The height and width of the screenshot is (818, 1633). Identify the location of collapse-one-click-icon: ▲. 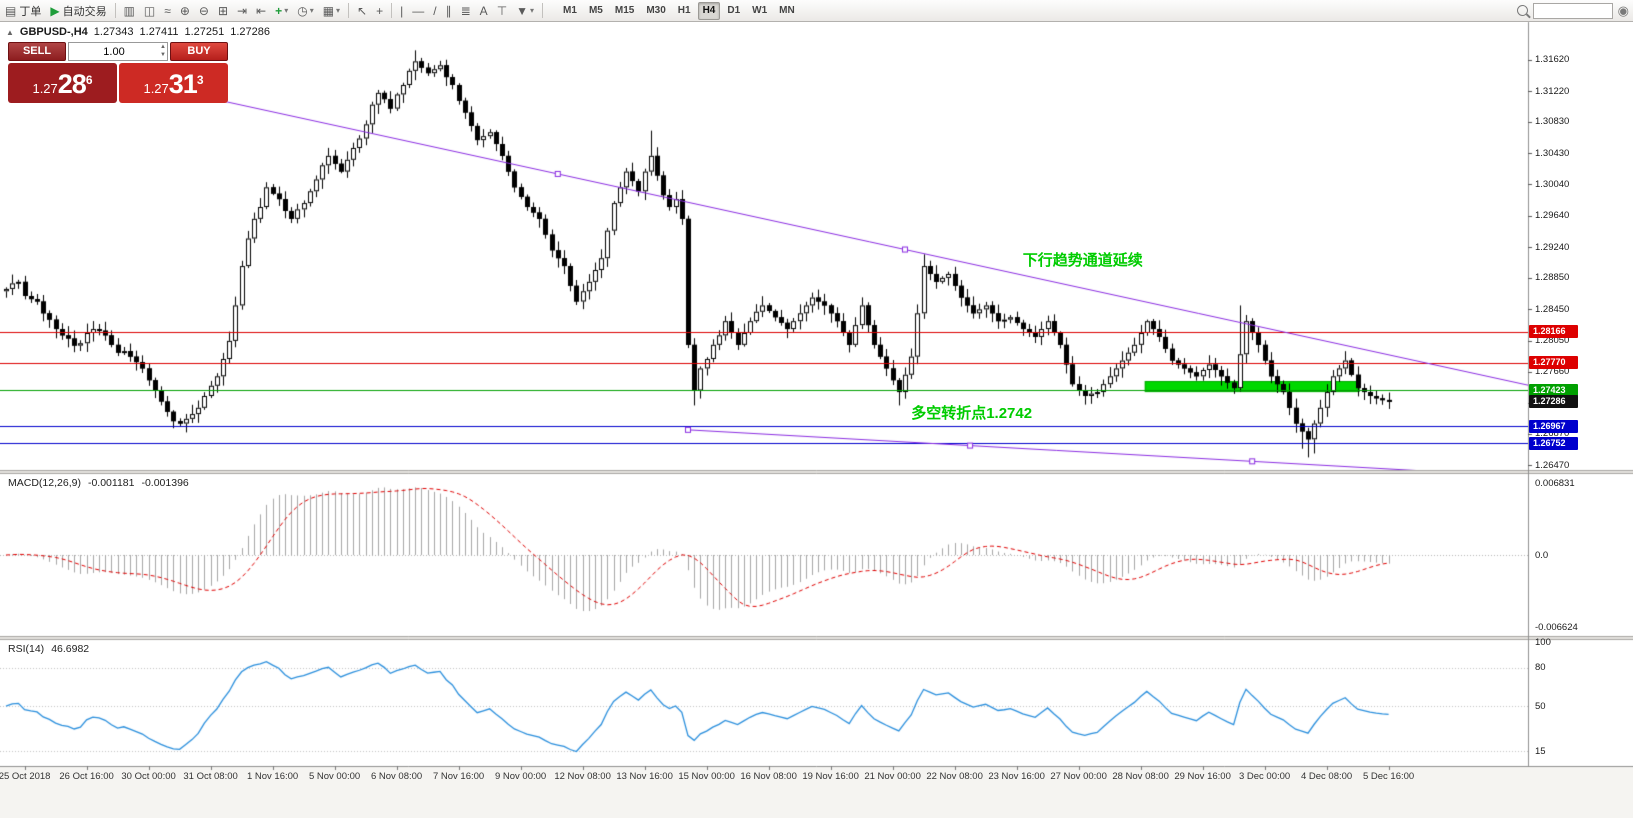
(10, 32).